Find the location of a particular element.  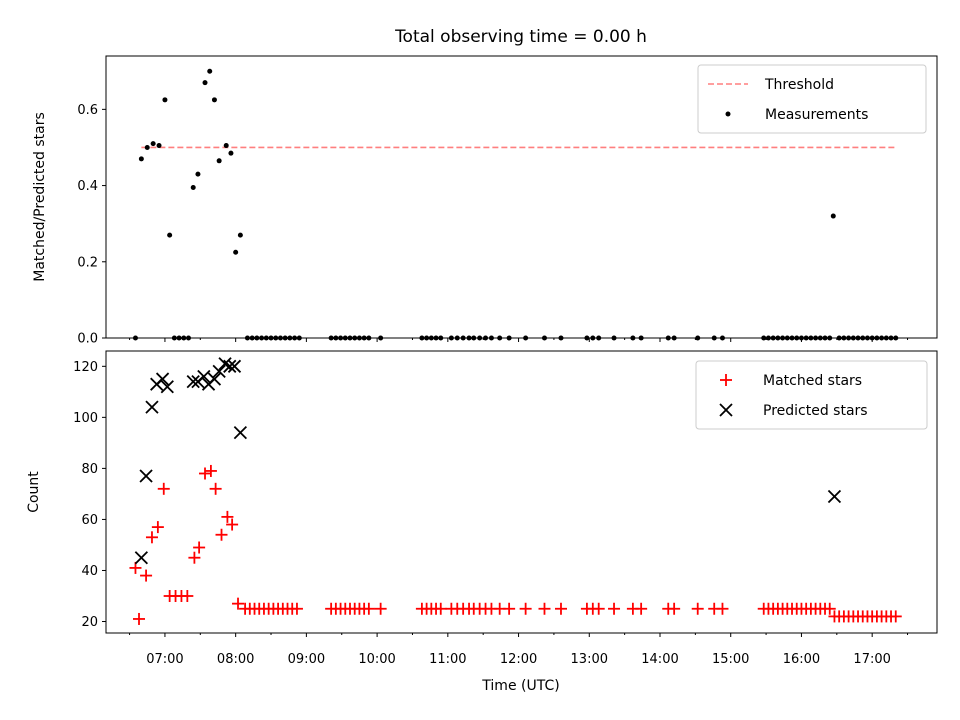

legend-measurements-label: Measurements is located at coordinates (816, 115).